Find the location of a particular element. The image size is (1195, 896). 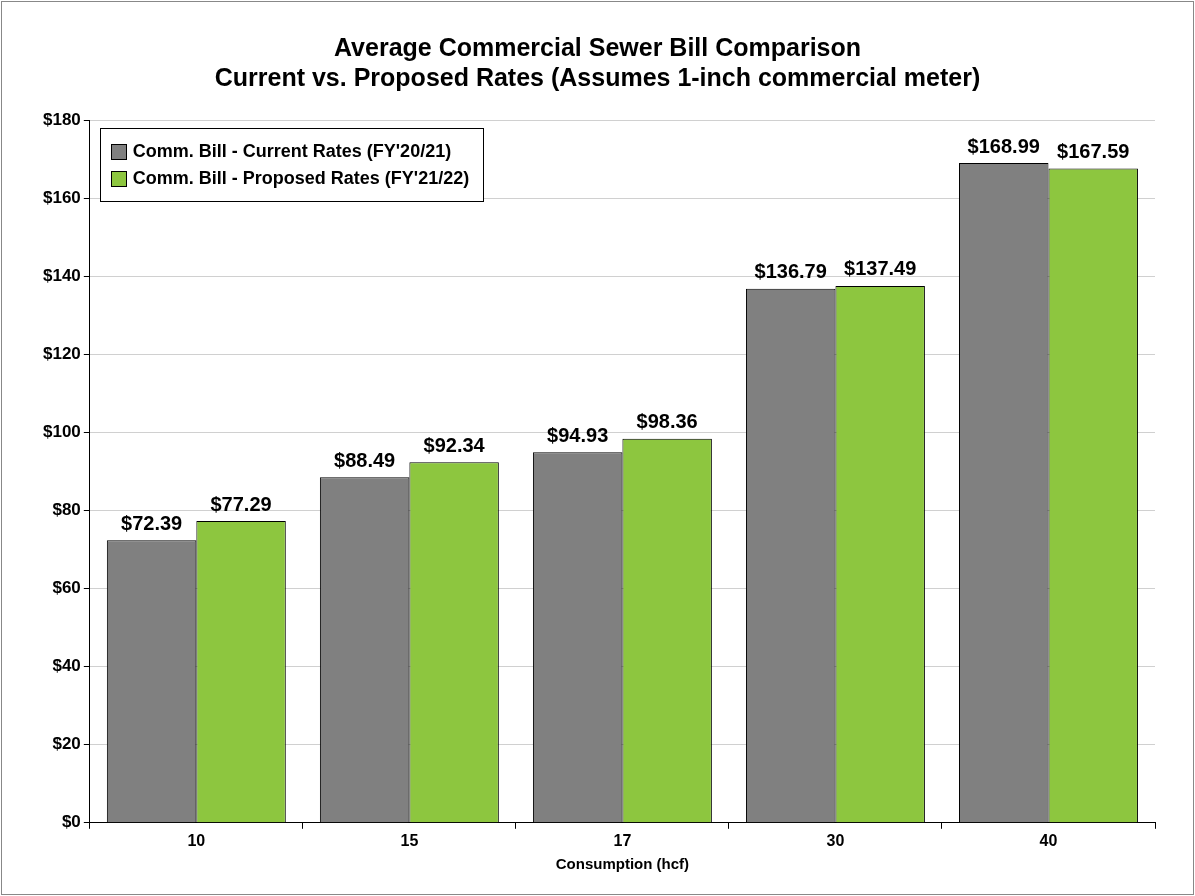

y-tick-label: $60 is located at coordinates (66, 588).